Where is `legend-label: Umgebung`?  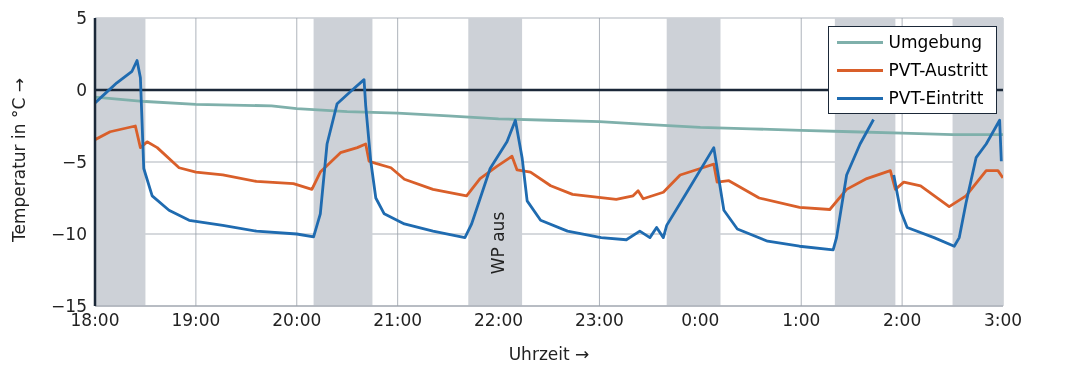
legend-label: Umgebung is located at coordinates (935, 42).